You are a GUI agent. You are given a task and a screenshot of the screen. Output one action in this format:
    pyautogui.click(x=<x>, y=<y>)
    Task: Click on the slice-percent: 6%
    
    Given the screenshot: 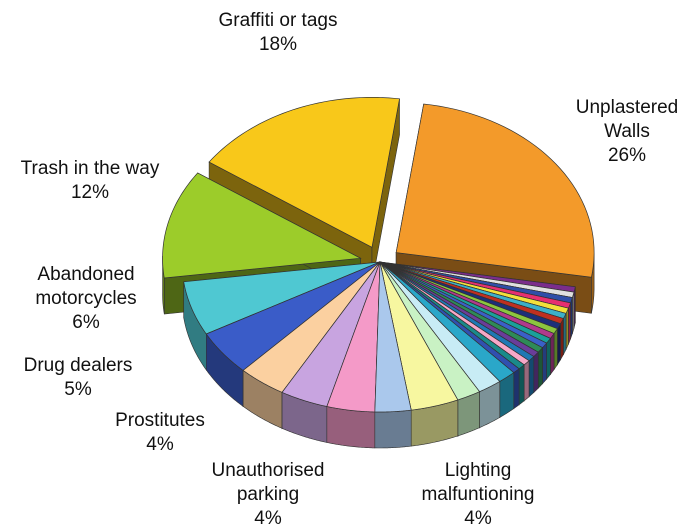 What is the action you would take?
    pyautogui.click(x=86, y=322)
    